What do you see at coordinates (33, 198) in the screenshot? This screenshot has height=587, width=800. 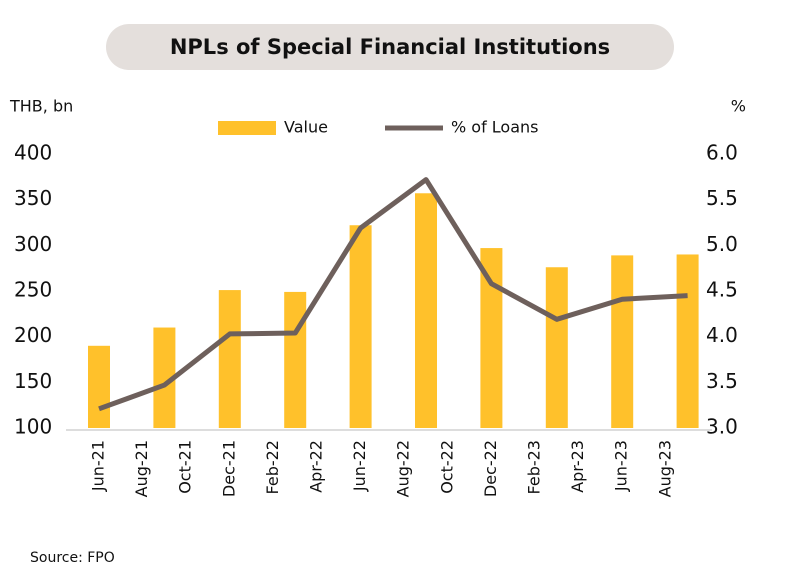 I see `y-tick-label: 350` at bounding box center [33, 198].